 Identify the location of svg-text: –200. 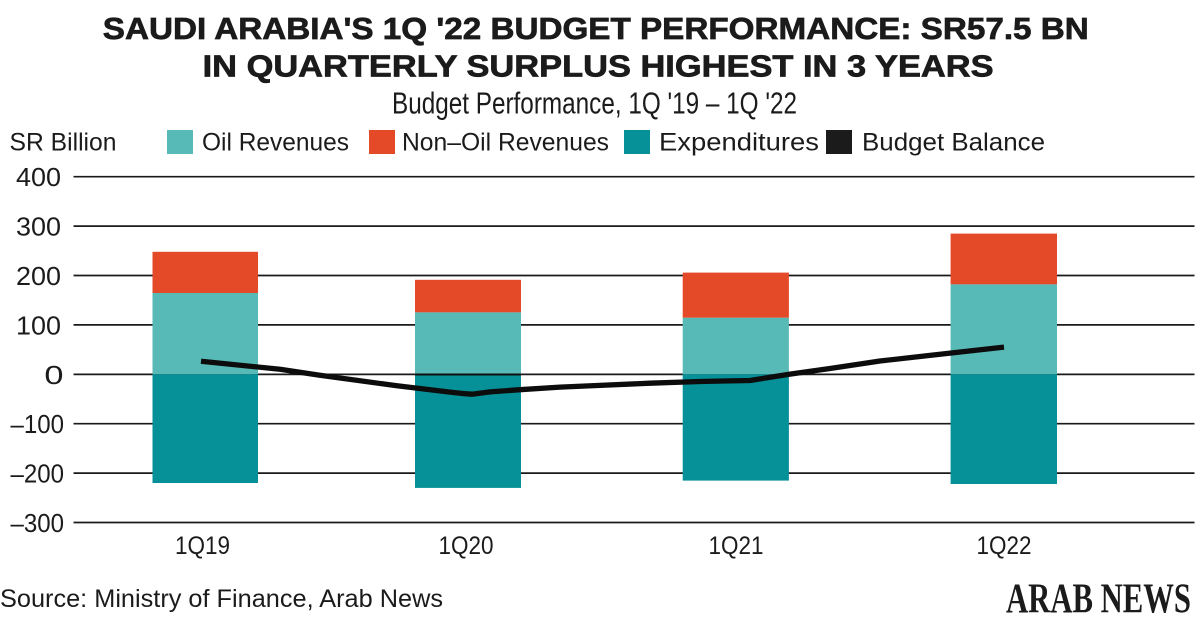
(38, 474).